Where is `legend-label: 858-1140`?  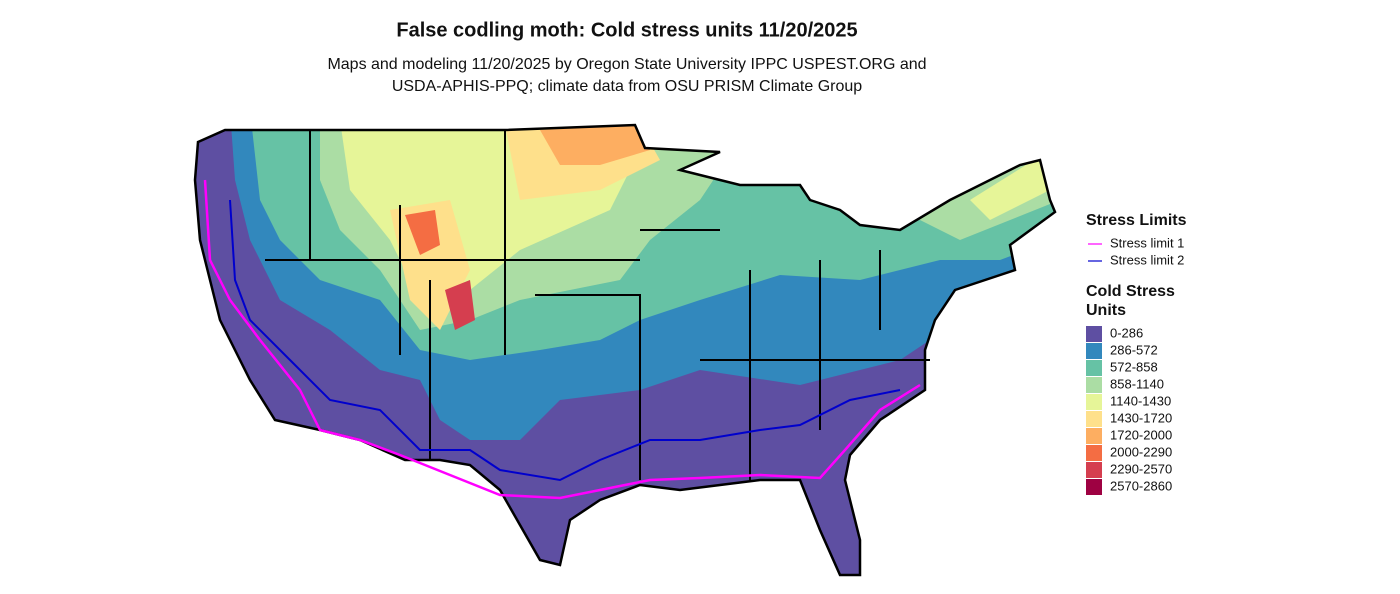 legend-label: 858-1140 is located at coordinates (1137, 383).